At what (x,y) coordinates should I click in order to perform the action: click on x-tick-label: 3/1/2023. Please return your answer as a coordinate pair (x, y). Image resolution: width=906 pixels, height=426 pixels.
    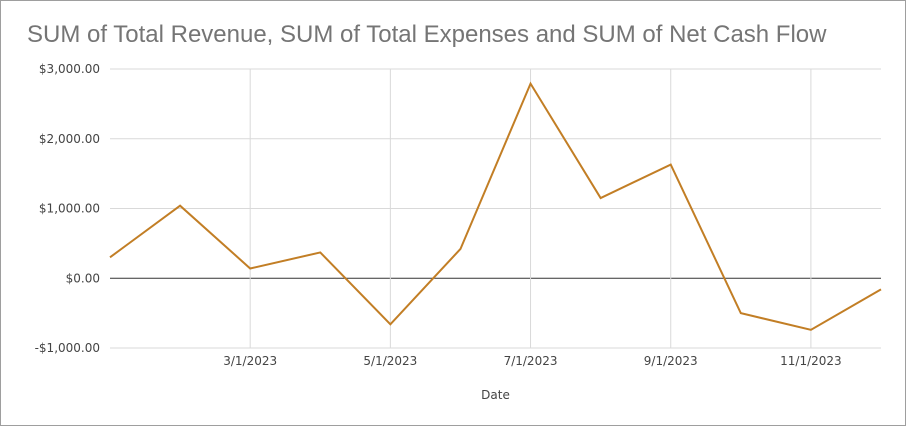
    Looking at the image, I should click on (250, 361).